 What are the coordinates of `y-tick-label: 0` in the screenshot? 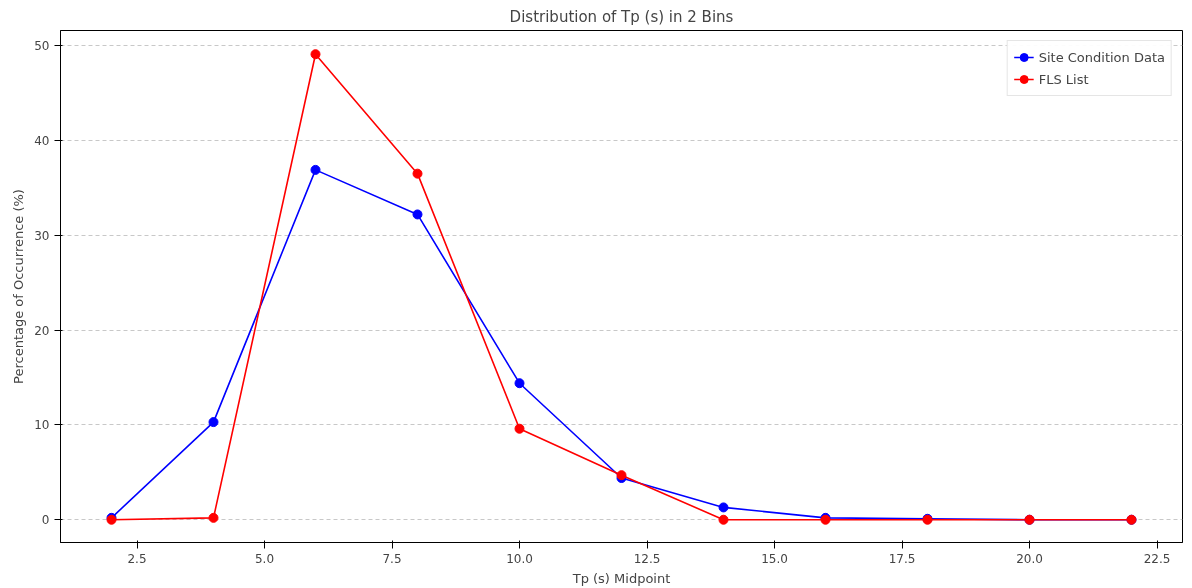 It's located at (45, 520).